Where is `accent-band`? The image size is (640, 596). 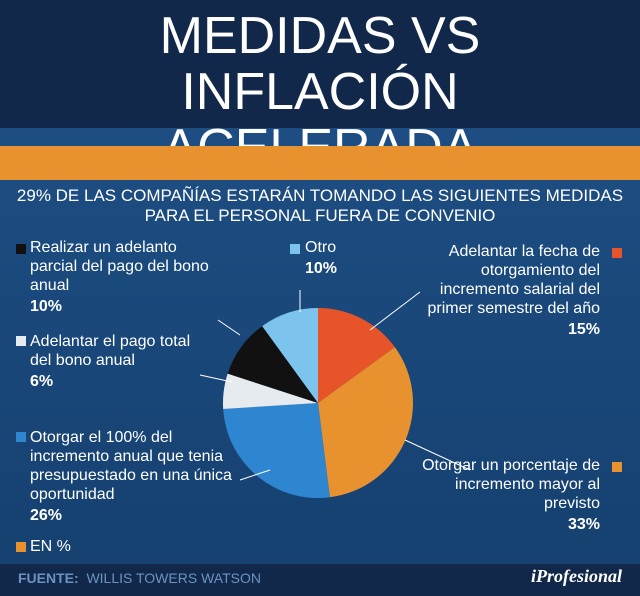 accent-band is located at coordinates (320, 163).